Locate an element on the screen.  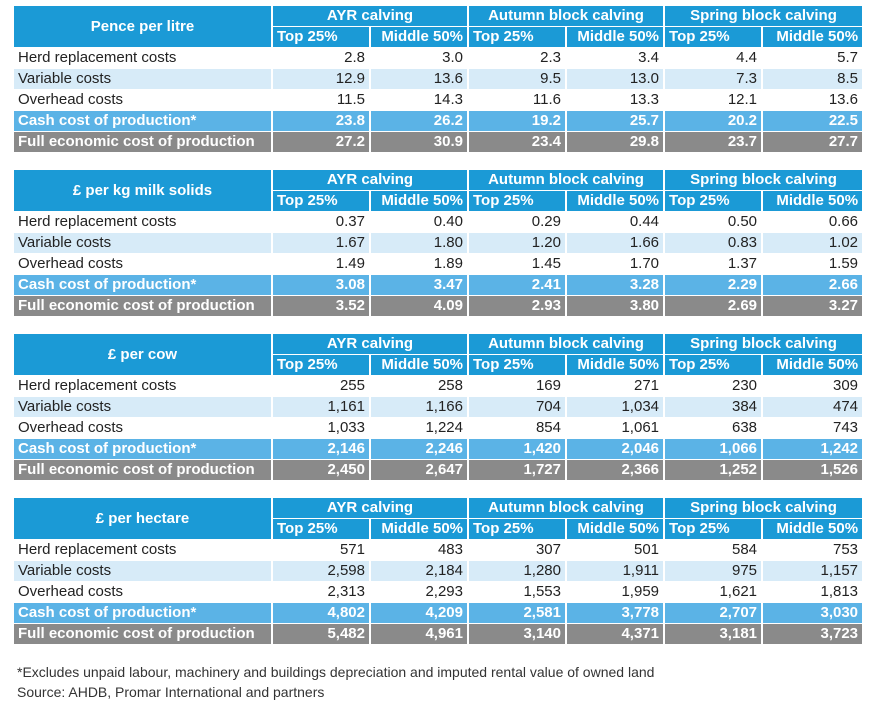
table-row: Overhead costs 11.5 14.3 11.6 13.3 12.1 13.6 is located at coordinates (438, 100).